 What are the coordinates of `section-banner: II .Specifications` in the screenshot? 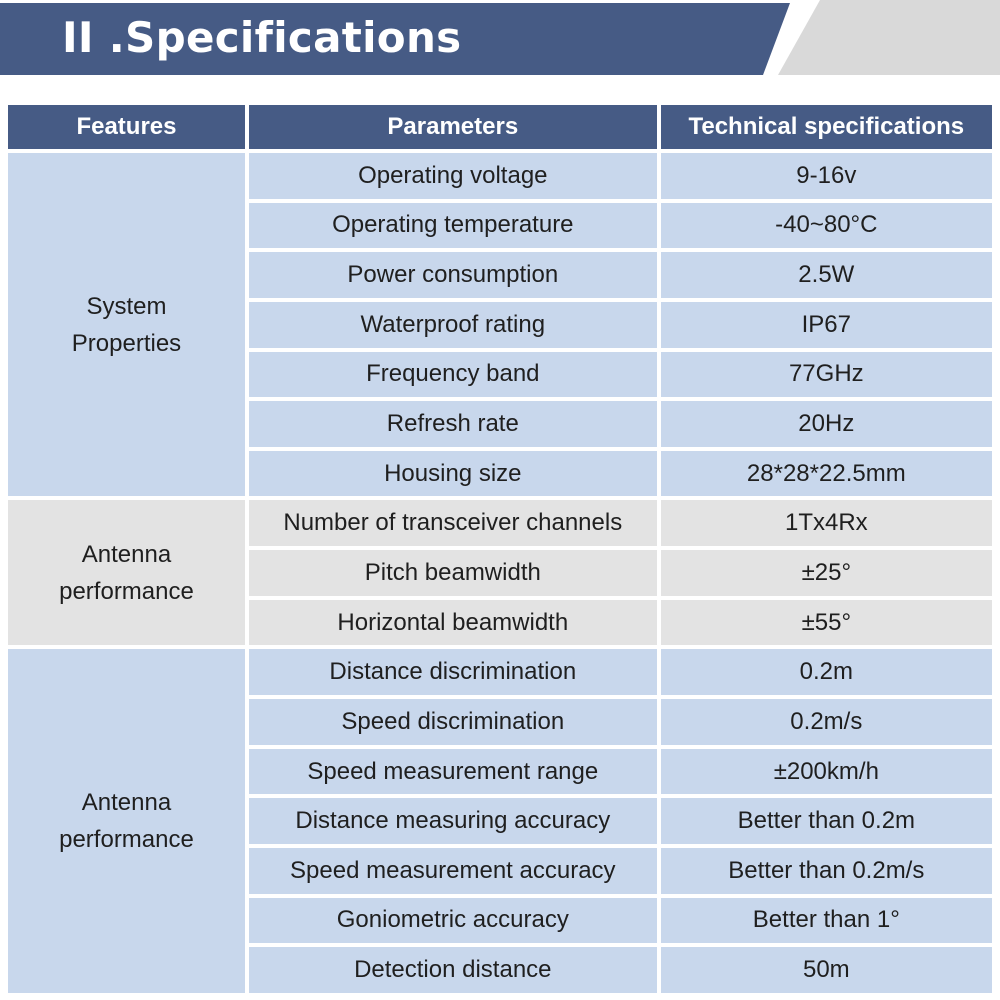 It's located at (500, 37).